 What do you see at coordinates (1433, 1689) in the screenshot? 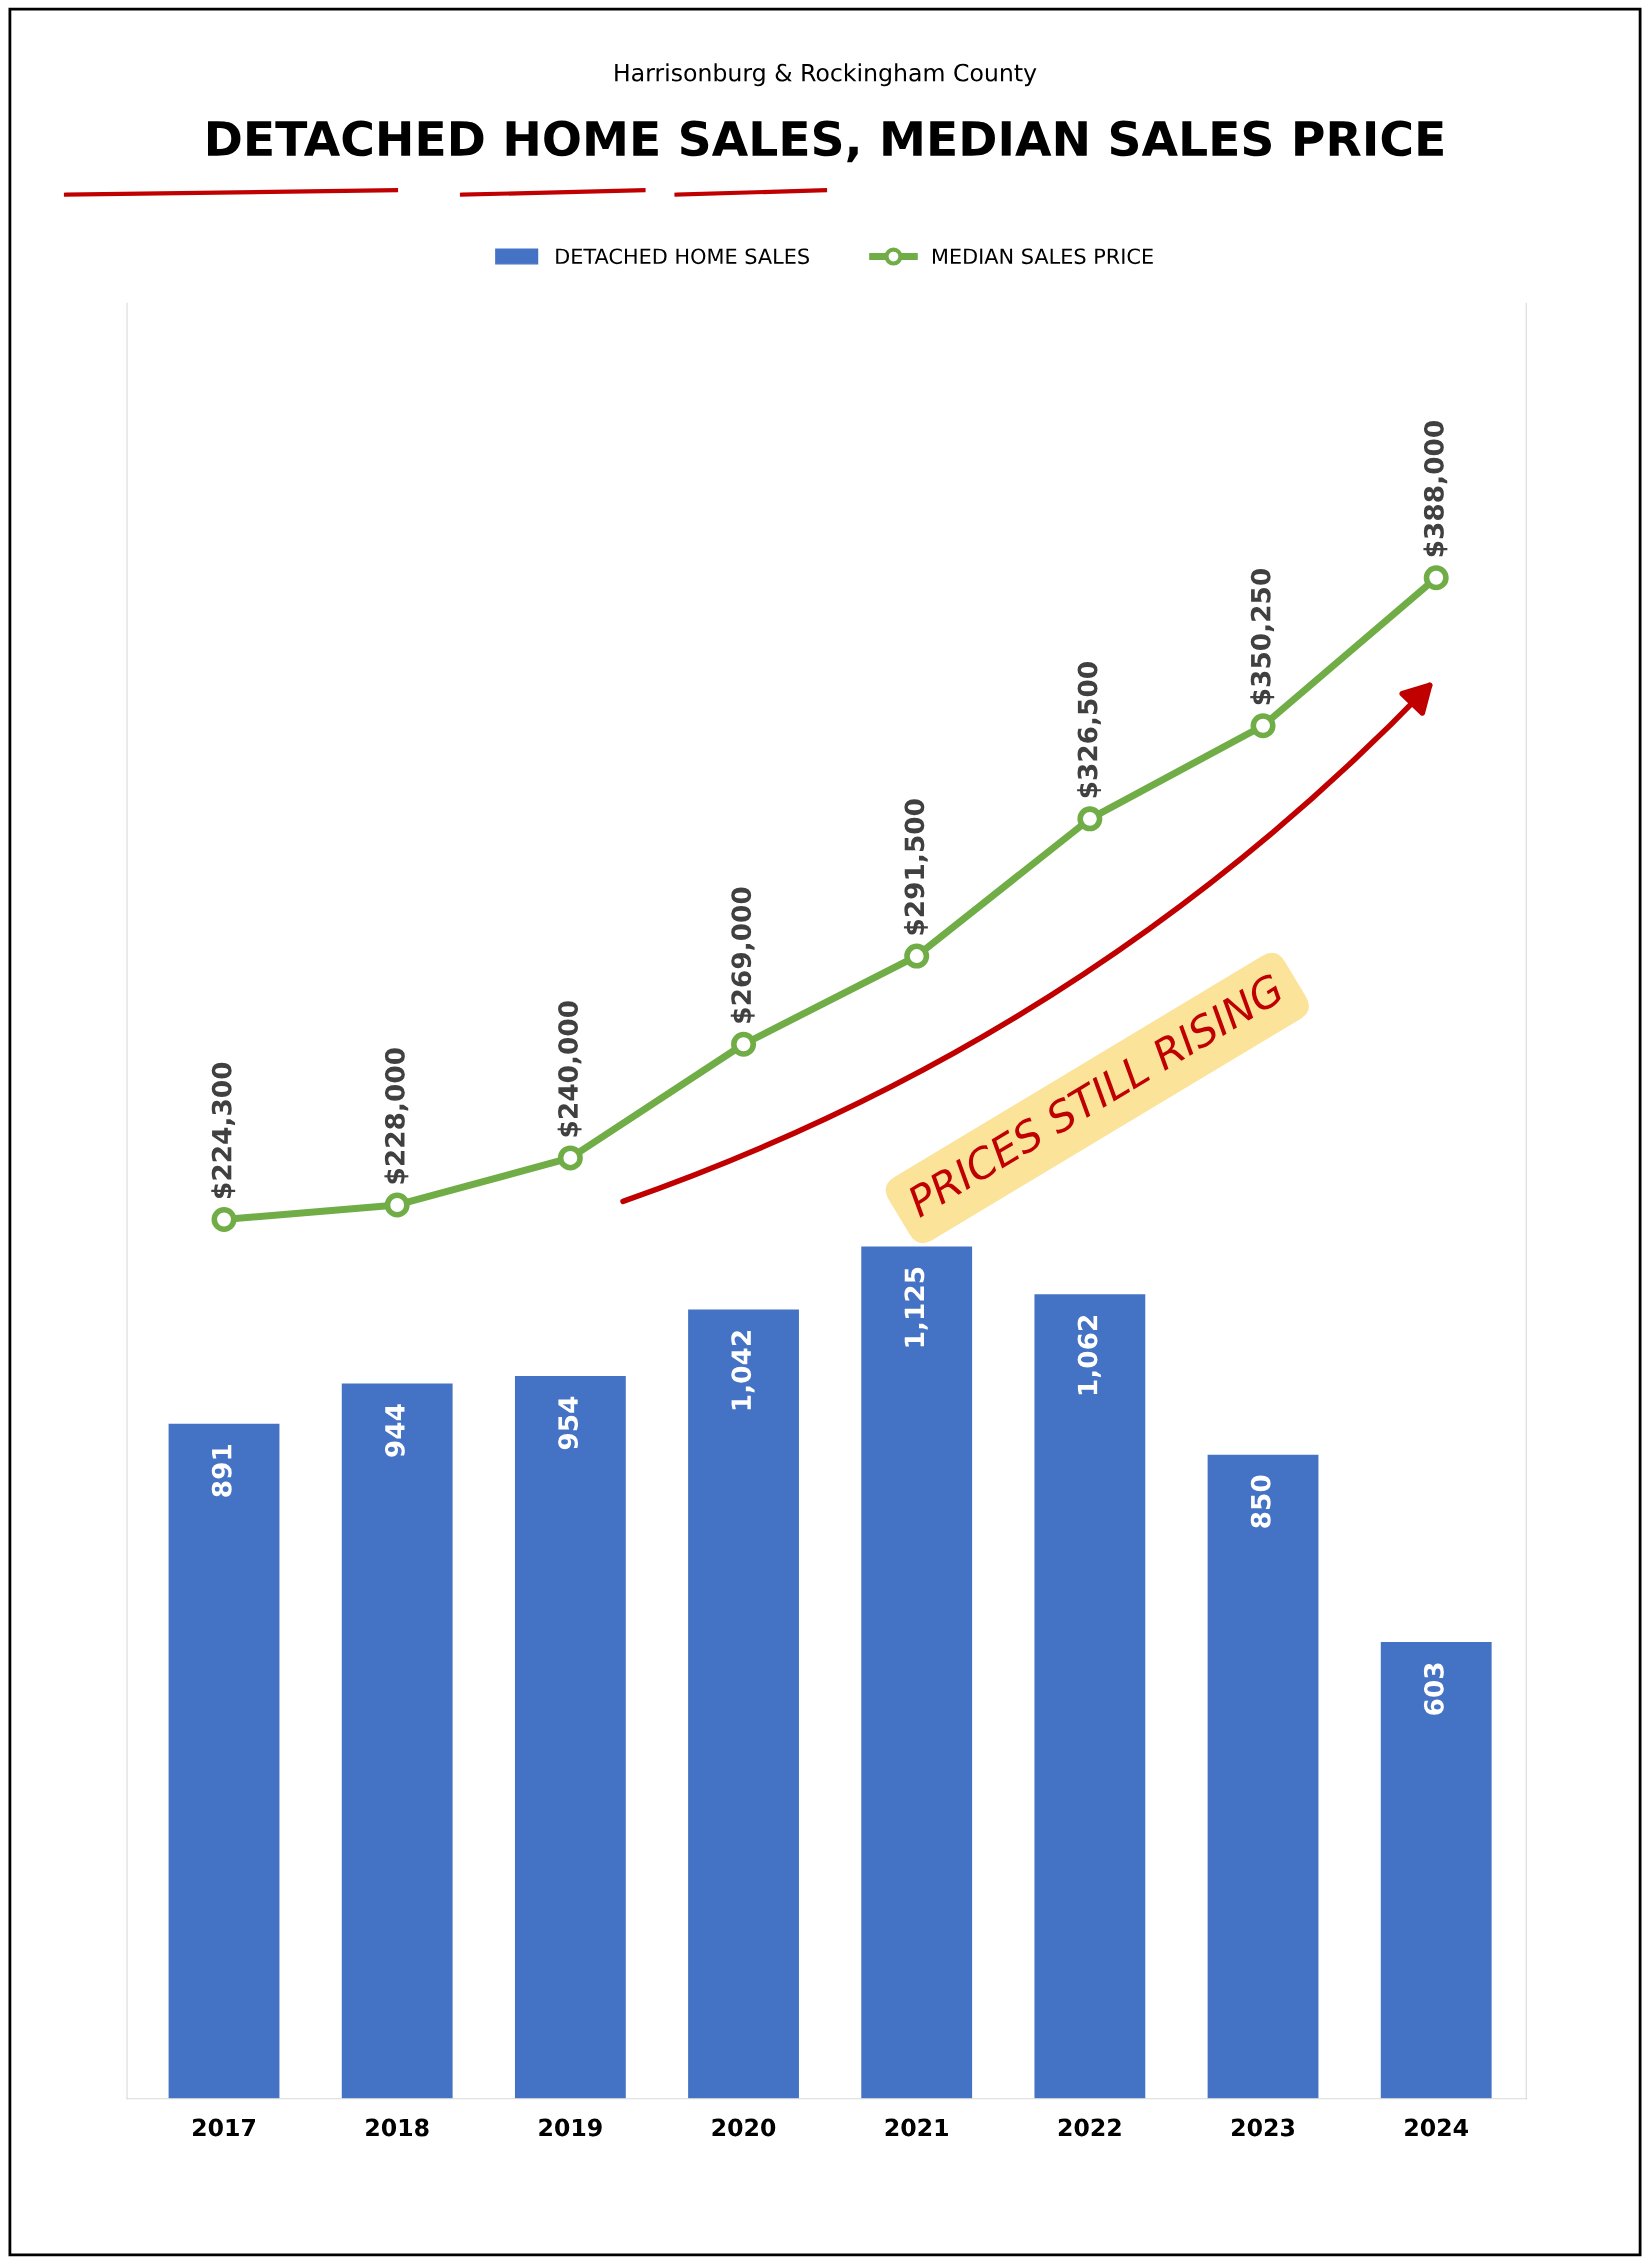
I see `data-label: 603` at bounding box center [1433, 1689].